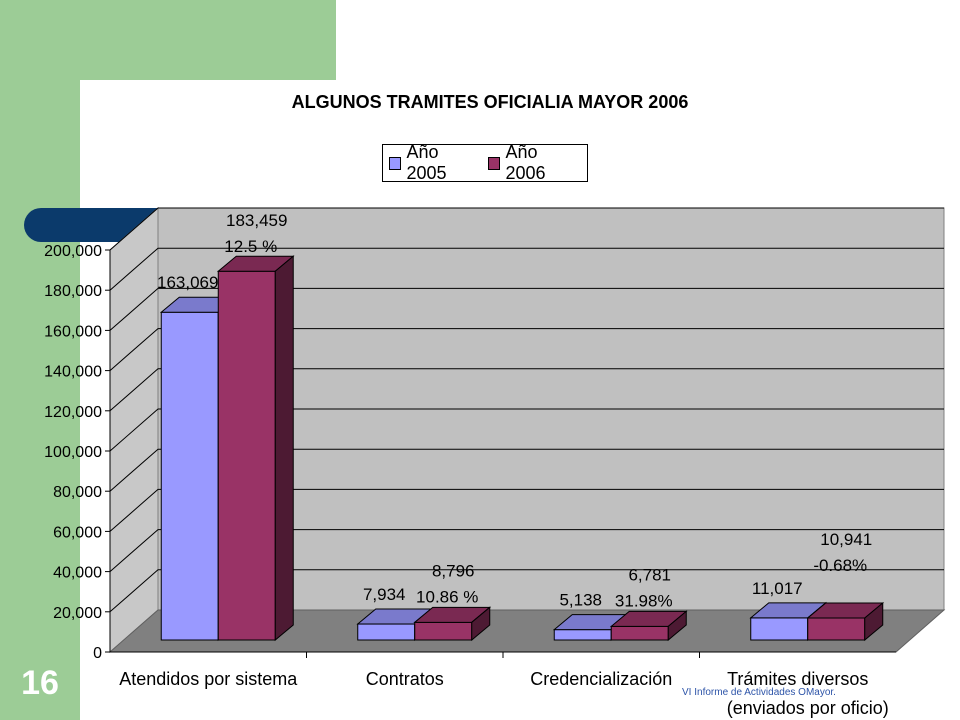 The image size is (960, 720). Describe the element at coordinates (395, 163) in the screenshot. I see `legend-swatch-2005` at that location.